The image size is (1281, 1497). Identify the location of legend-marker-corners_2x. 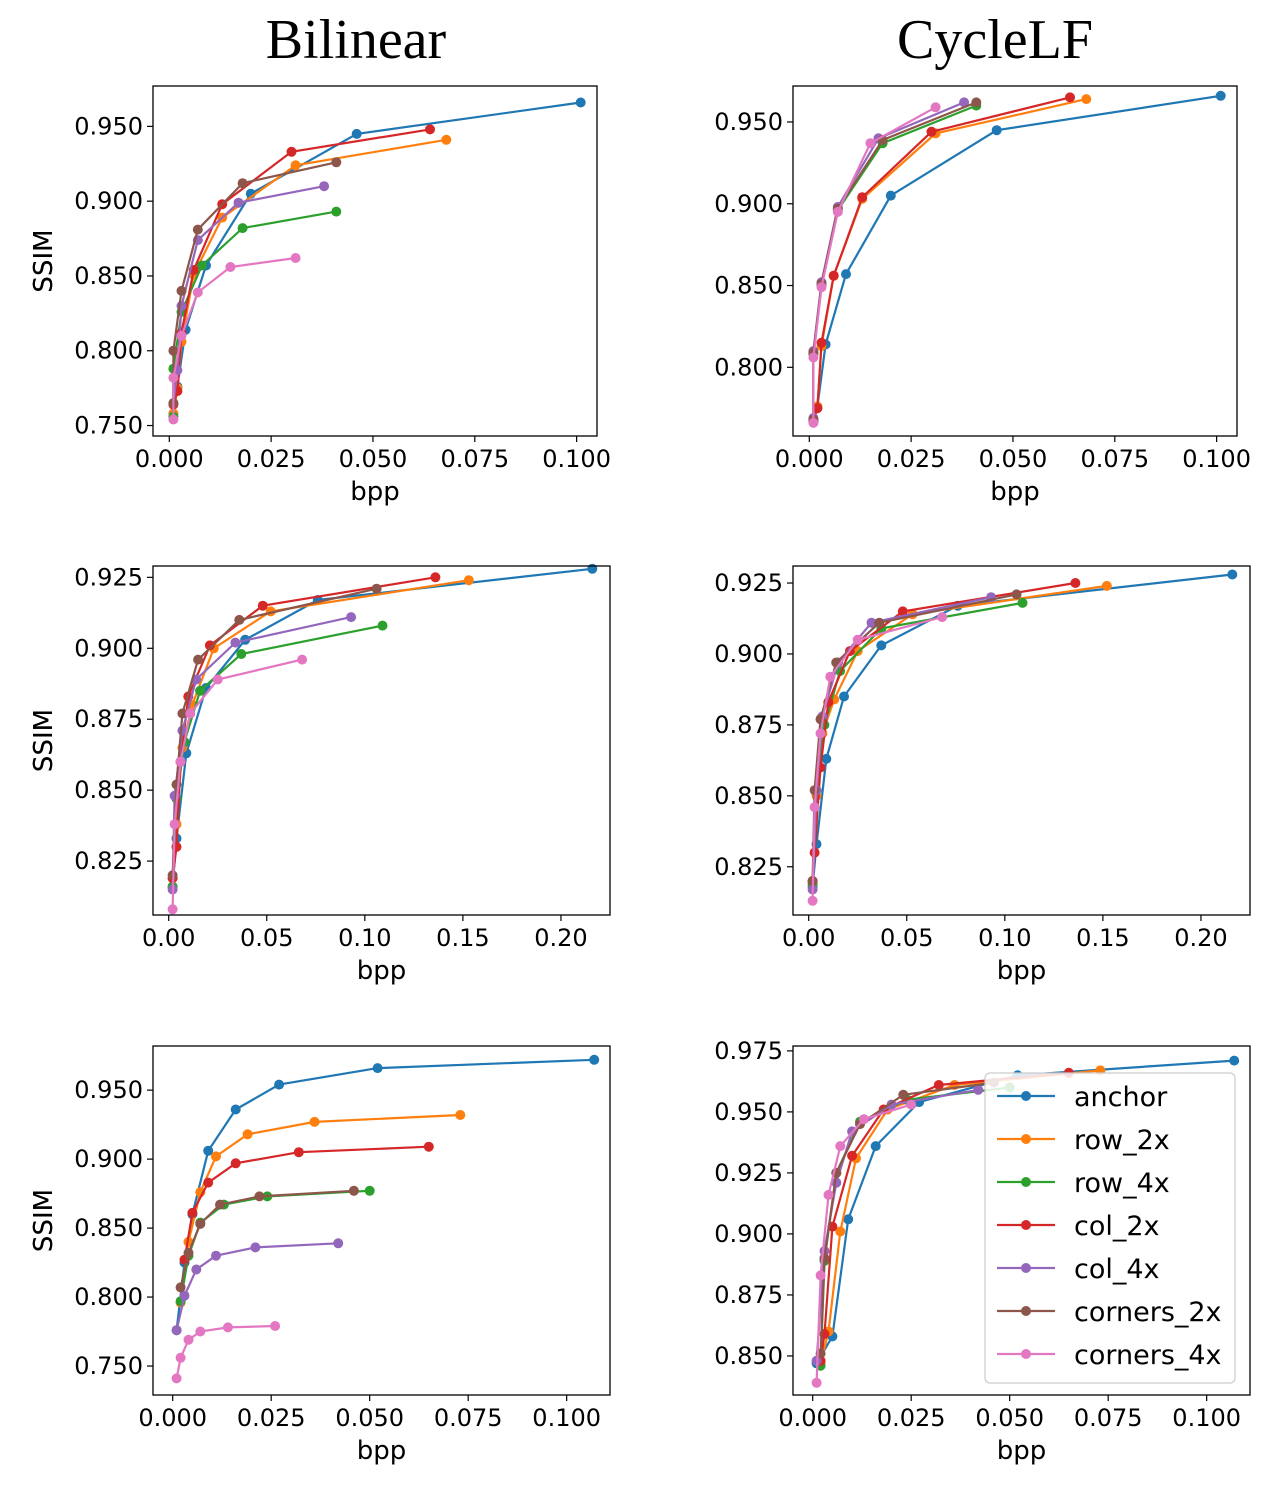
(1026, 1311).